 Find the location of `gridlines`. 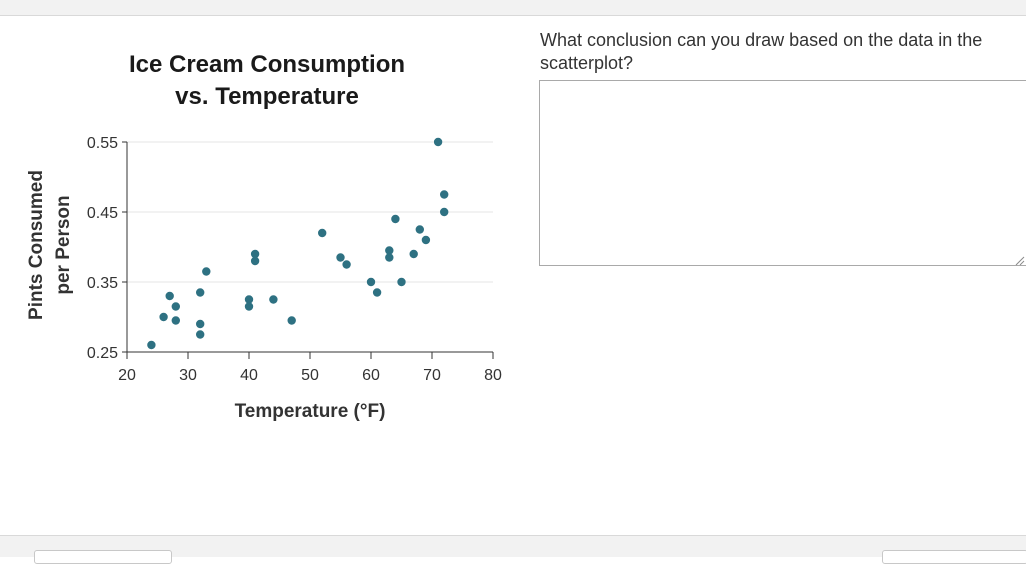

gridlines is located at coordinates (310, 247).